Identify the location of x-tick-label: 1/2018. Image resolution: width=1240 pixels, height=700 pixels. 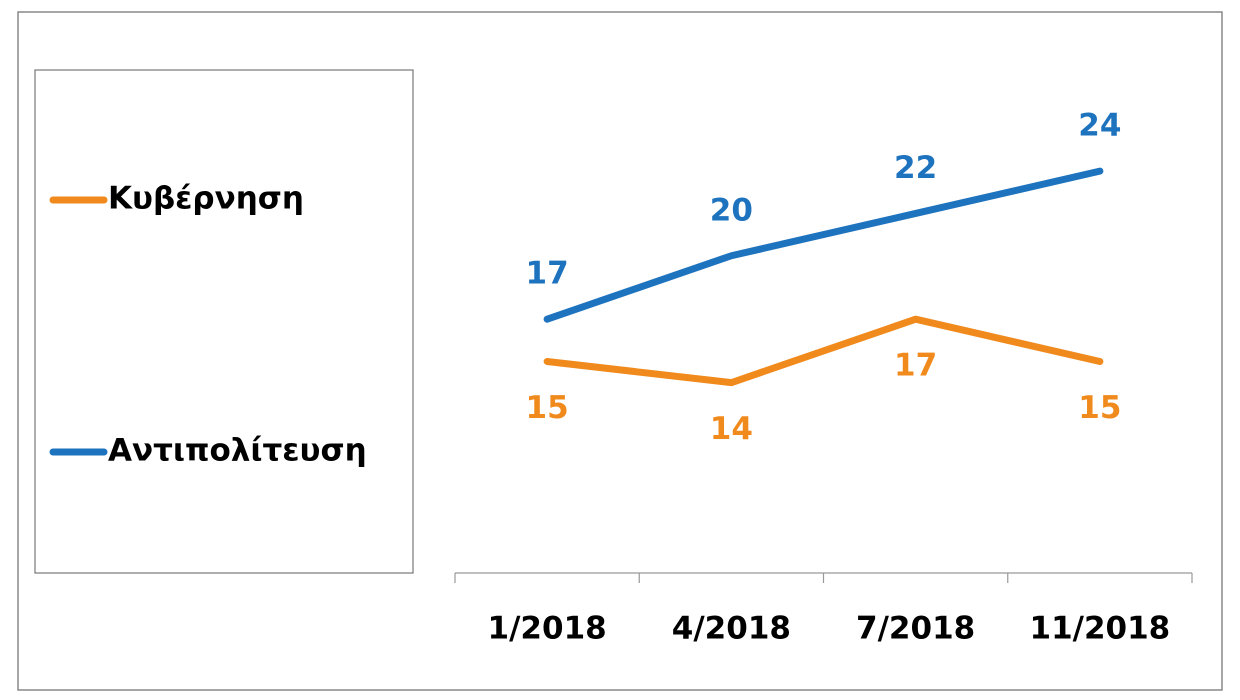
(547, 629).